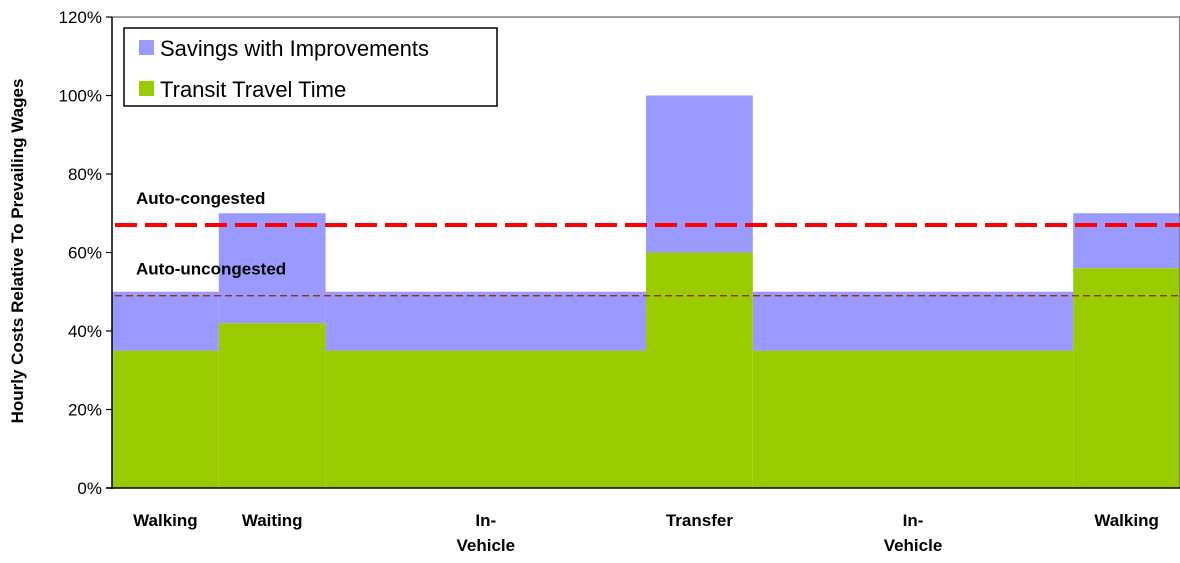  Describe the element at coordinates (200, 198) in the screenshot. I see `reference-label-auto-congested: Auto-congested` at that location.